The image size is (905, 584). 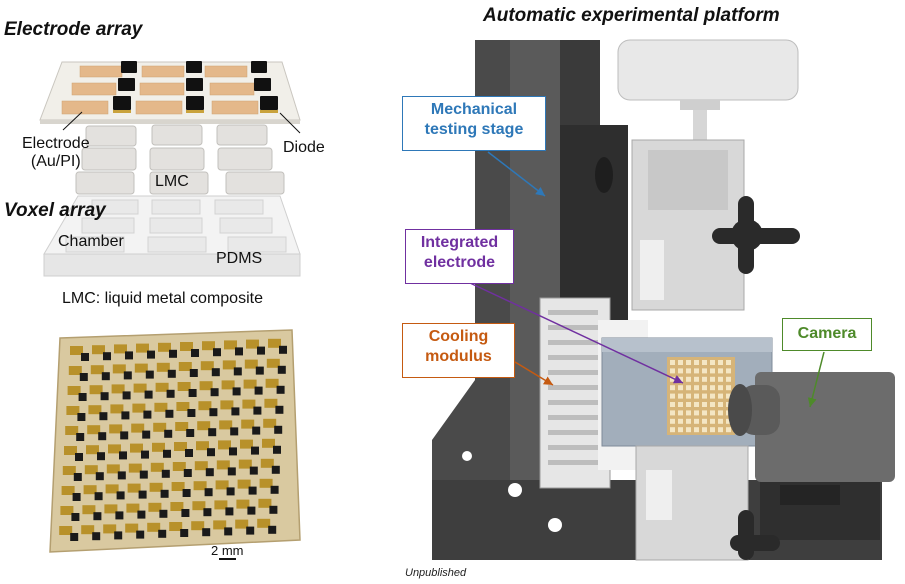 What do you see at coordinates (827, 334) in the screenshot?
I see `camera-callout: Camera` at bounding box center [827, 334].